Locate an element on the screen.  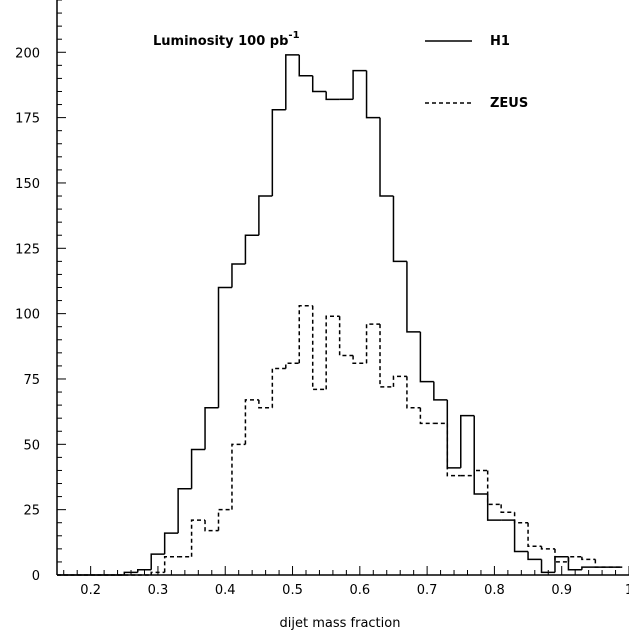
luminosity-annotation-text: Luminosity 100 pb is located at coordinates (220, 41).